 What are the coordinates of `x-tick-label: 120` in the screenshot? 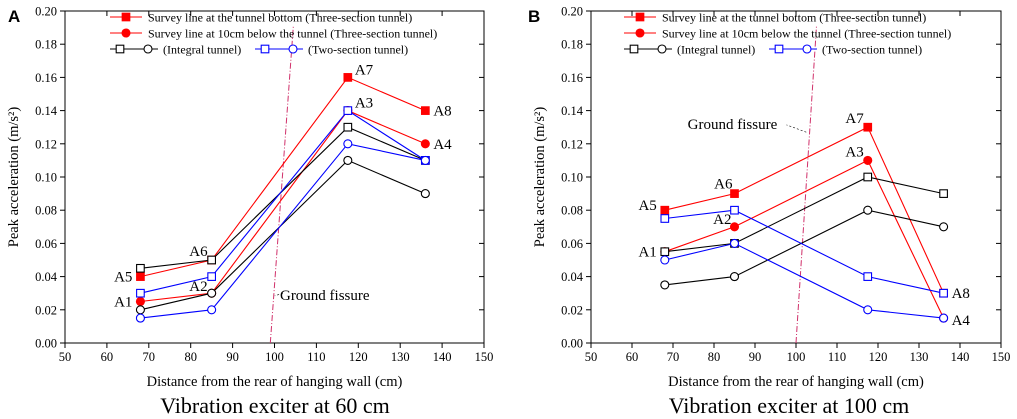 It's located at (358, 357).